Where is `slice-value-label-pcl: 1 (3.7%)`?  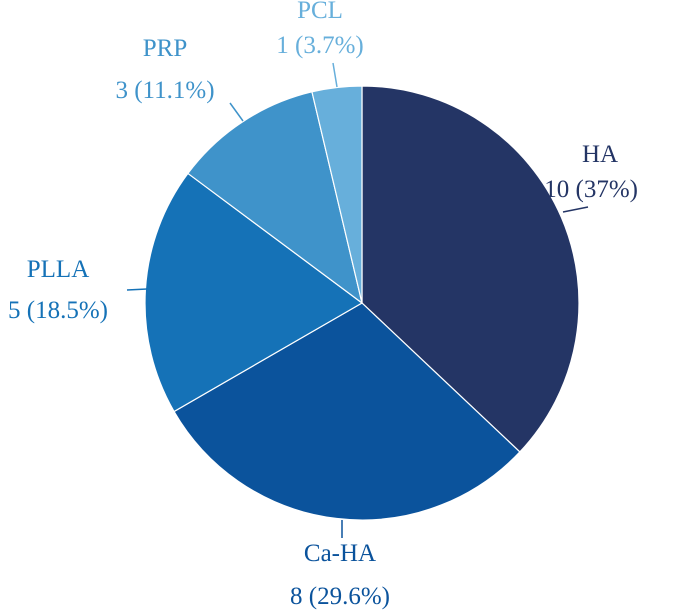
slice-value-label-pcl: 1 (3.7%) is located at coordinates (319, 45).